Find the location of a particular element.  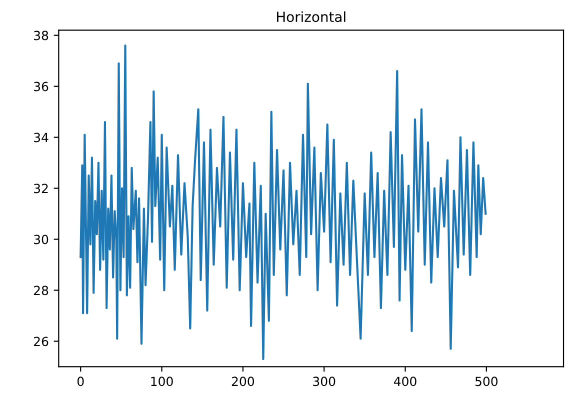

x-tick-label: 400 is located at coordinates (405, 381).